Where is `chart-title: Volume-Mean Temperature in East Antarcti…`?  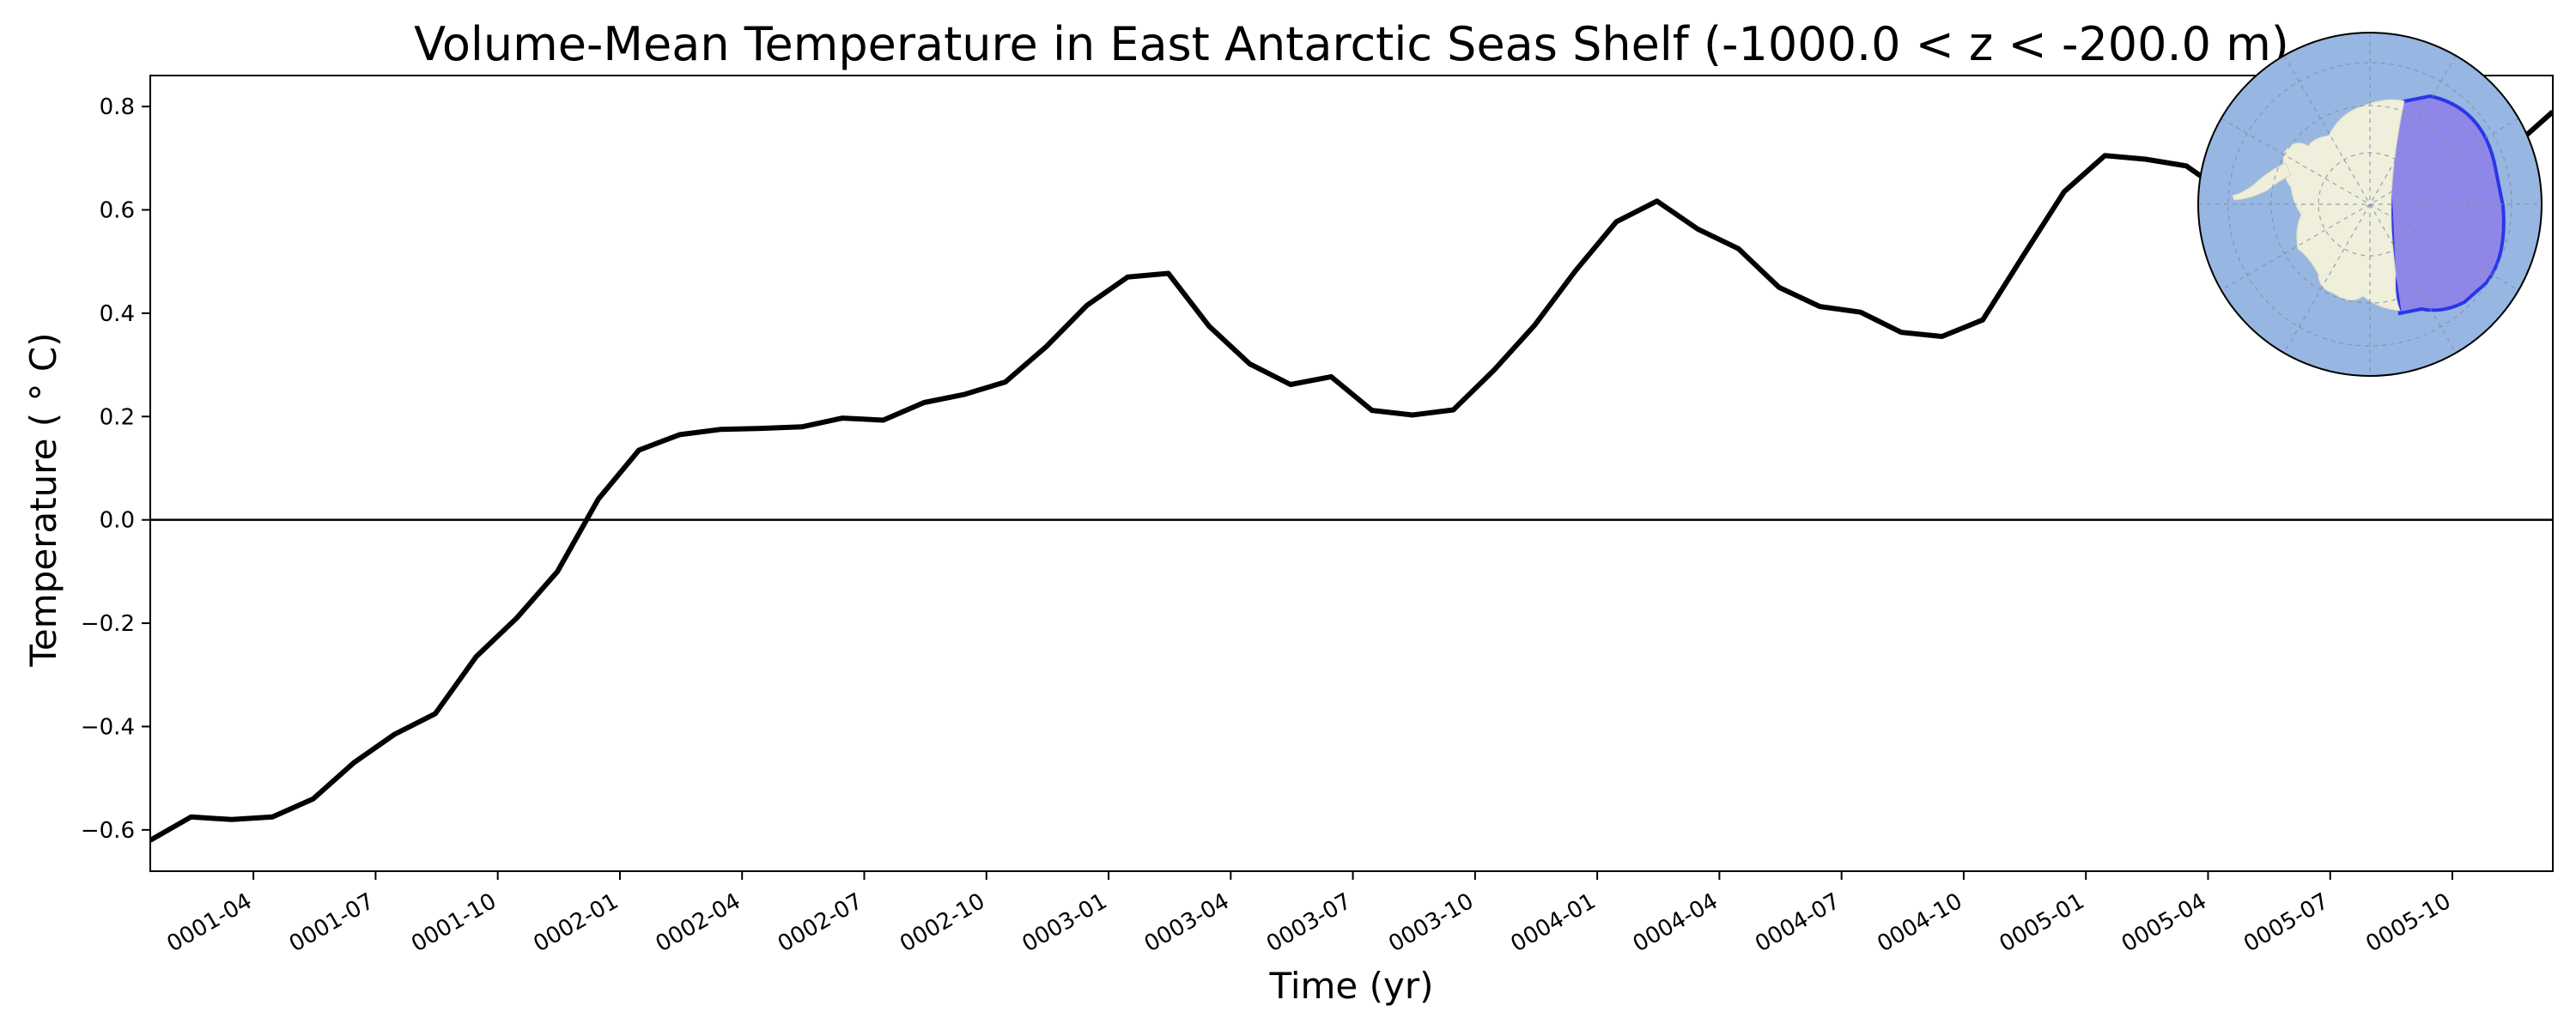 chart-title: Volume-Mean Temperature in East Antarcti… is located at coordinates (1352, 44).